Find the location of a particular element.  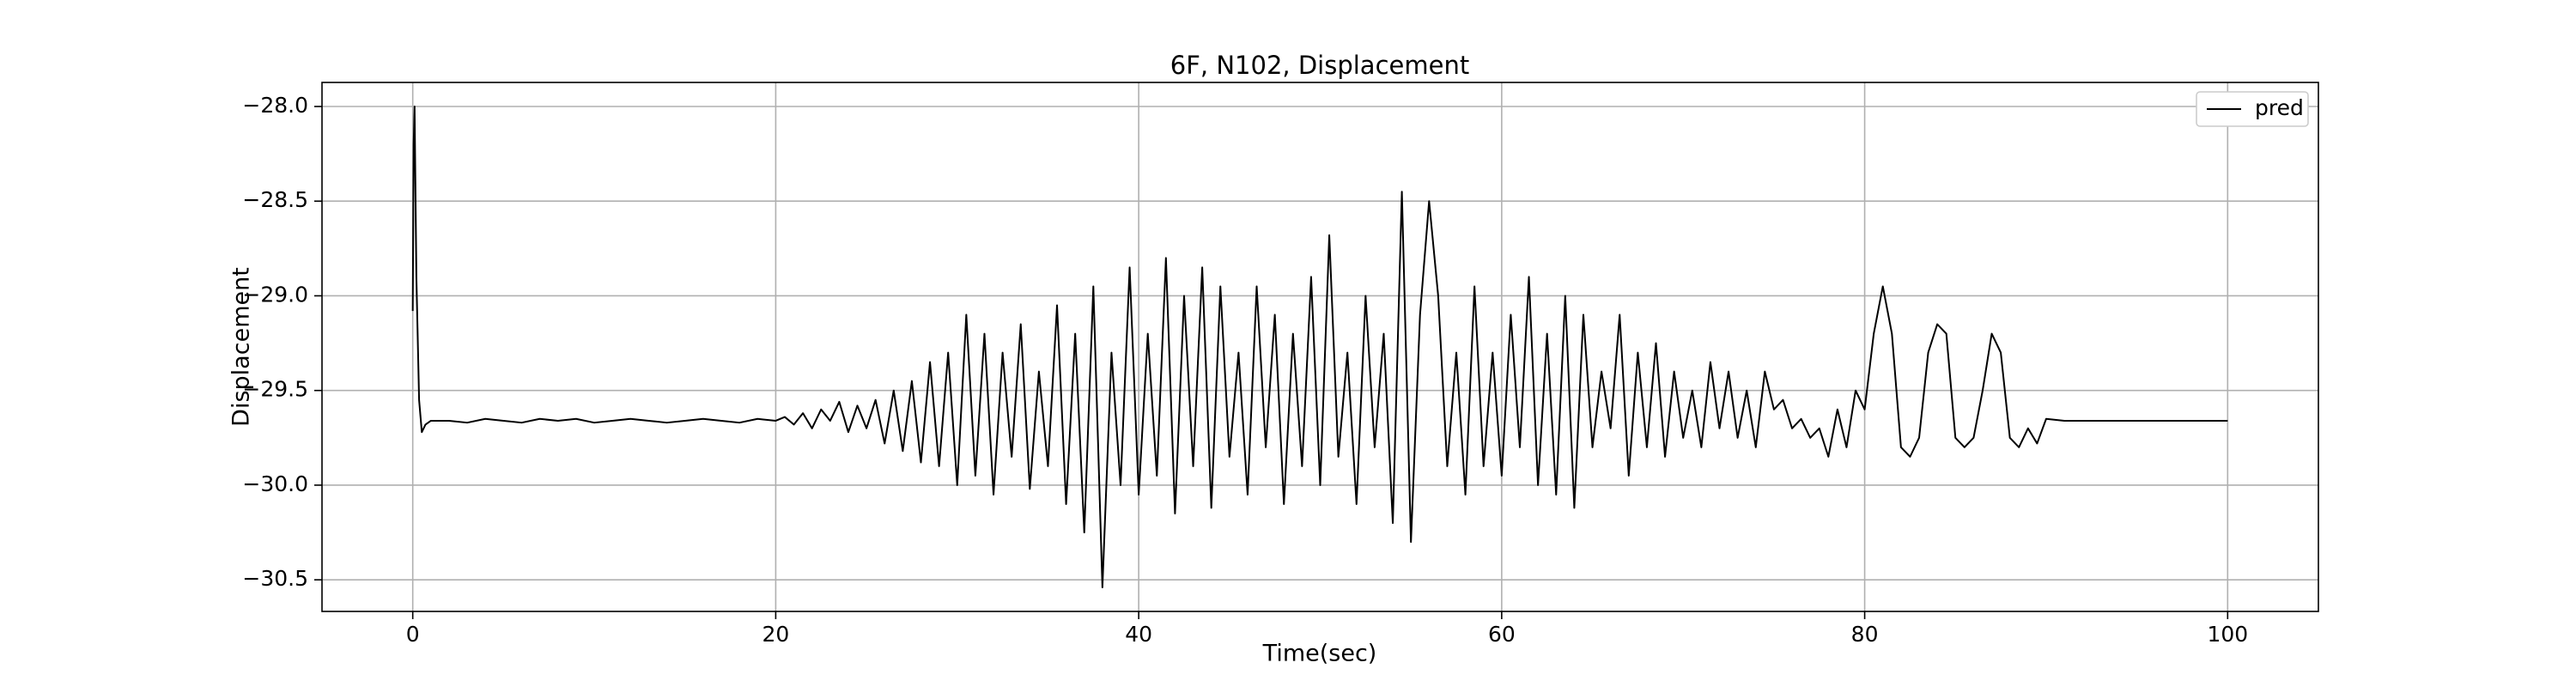

legend-label: pred is located at coordinates (2280, 107).